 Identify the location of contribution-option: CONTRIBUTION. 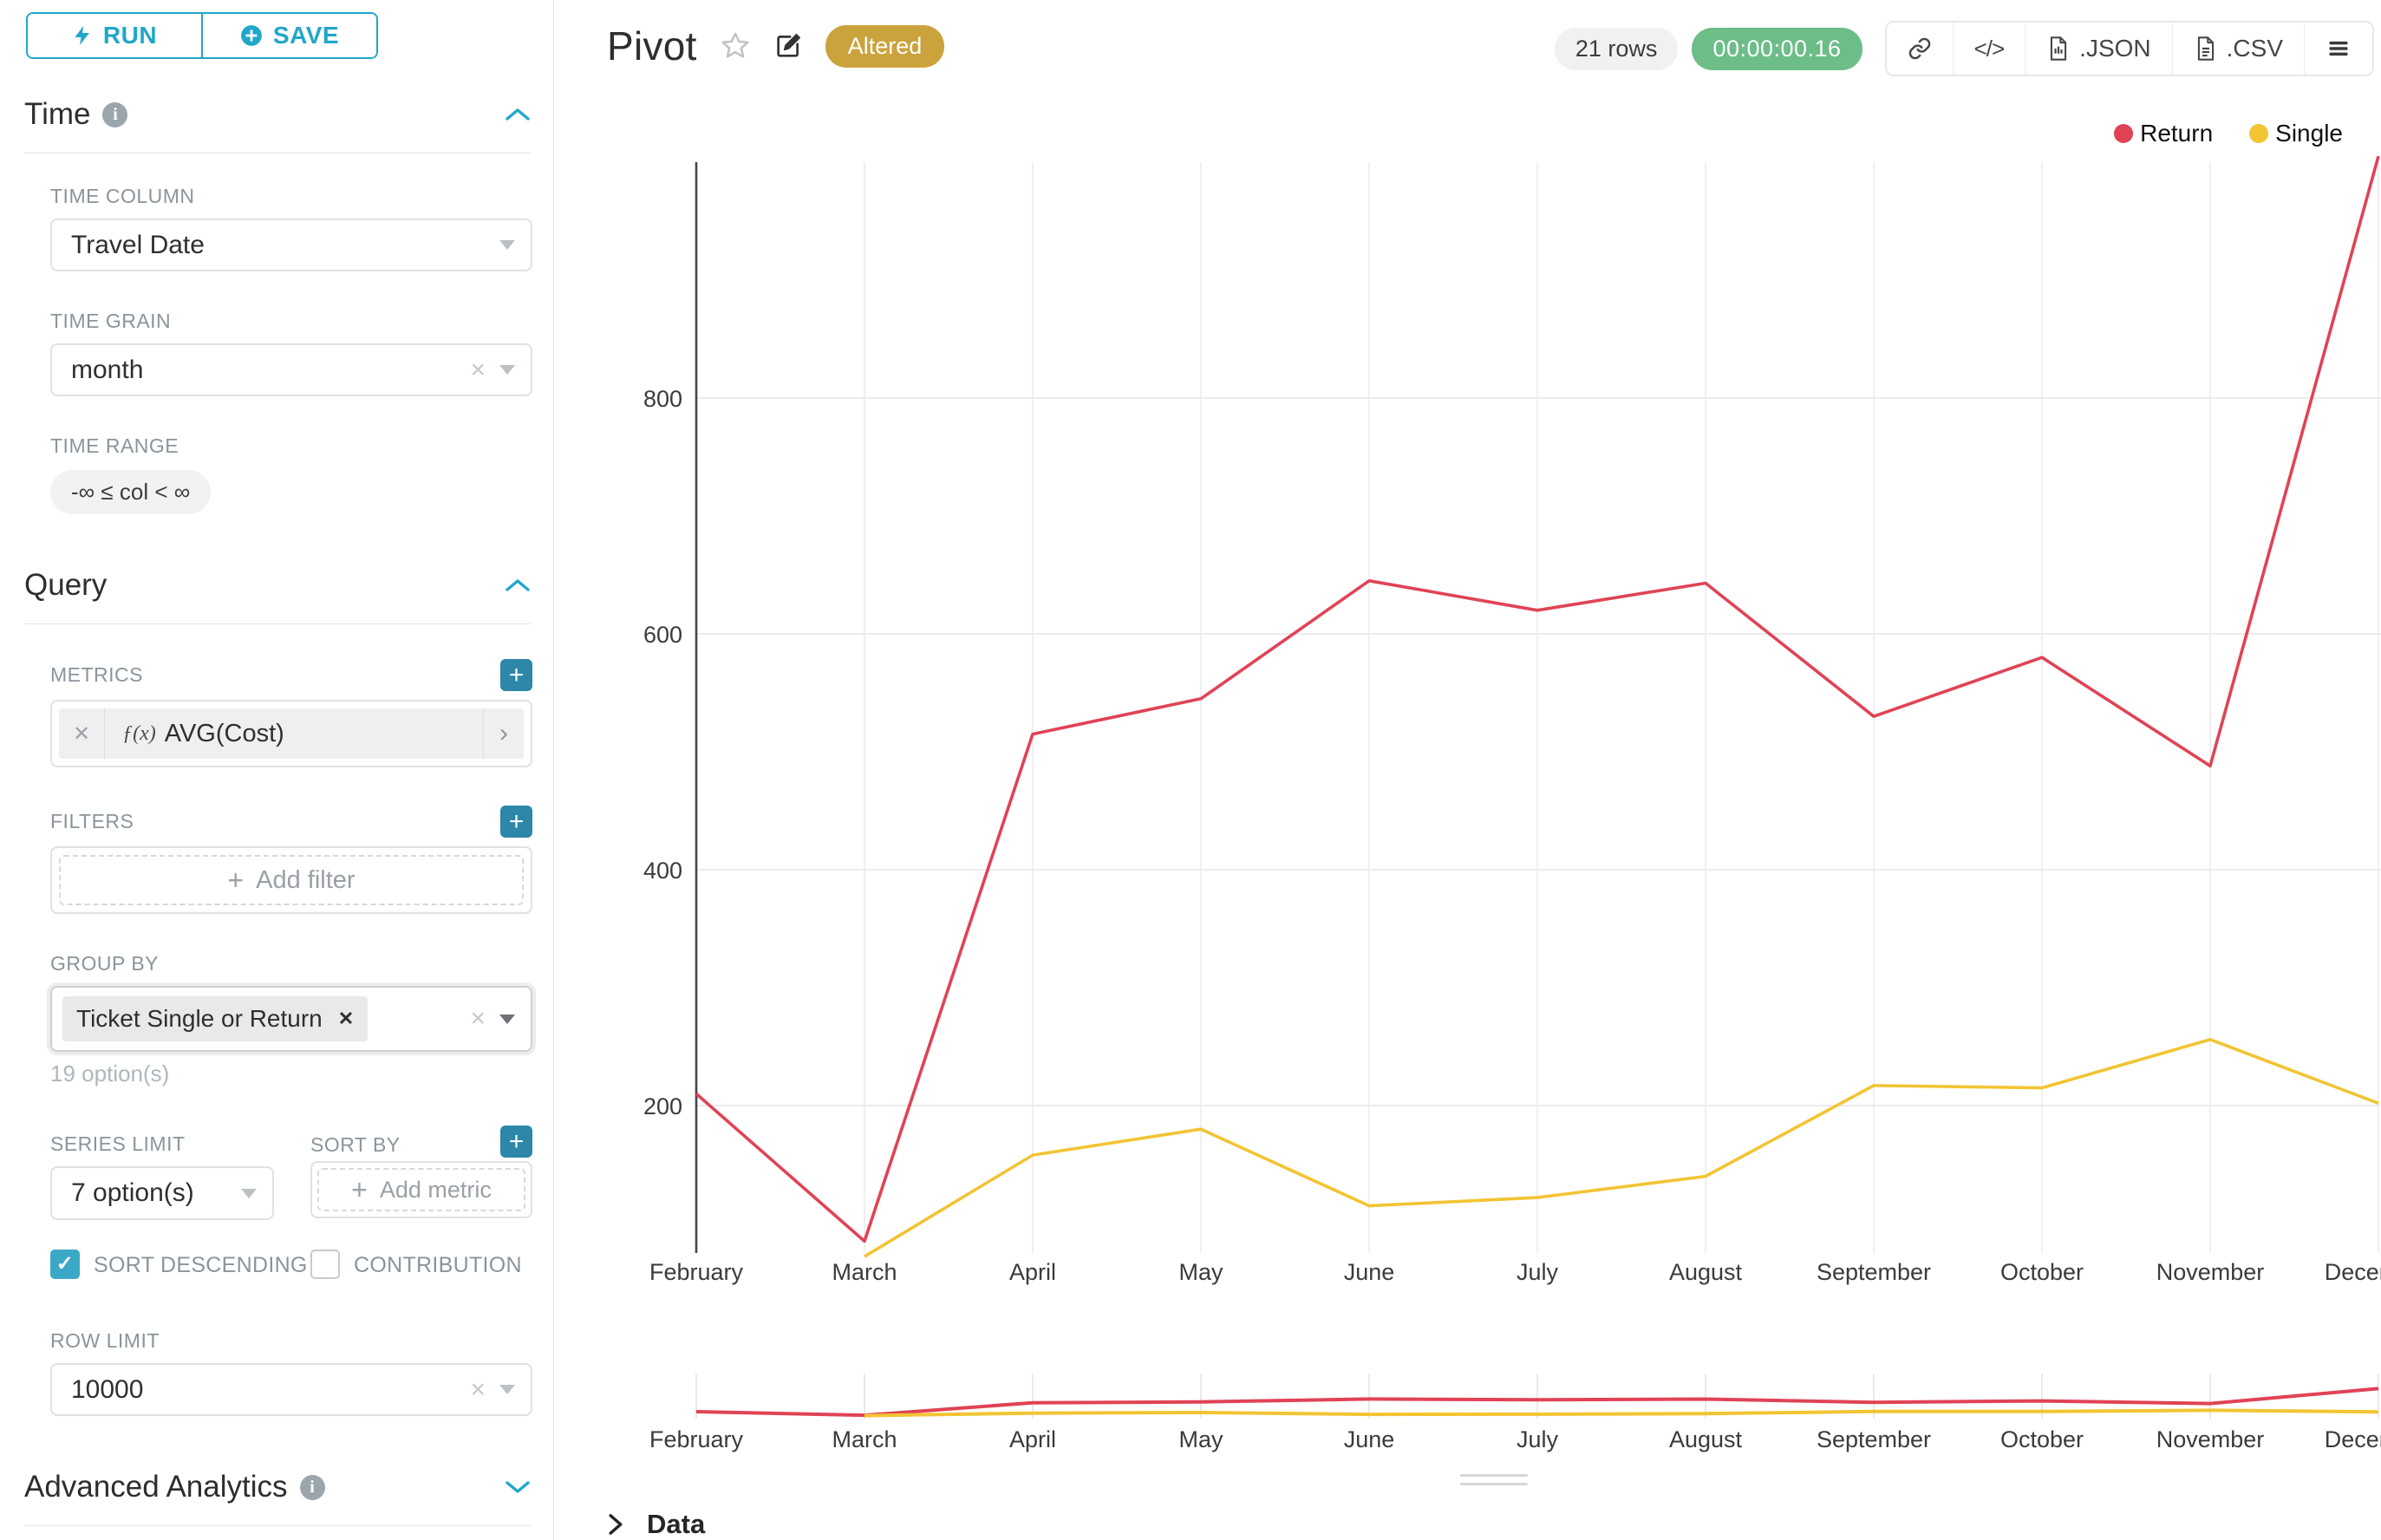
(416, 1265).